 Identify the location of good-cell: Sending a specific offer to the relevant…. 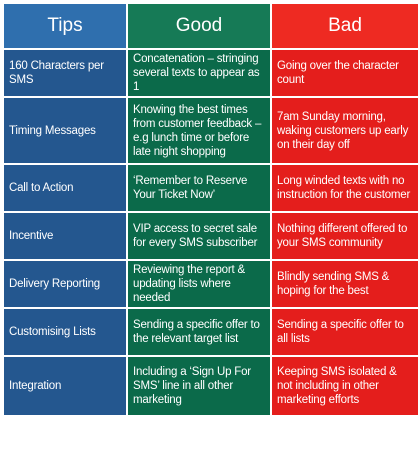
(199, 332).